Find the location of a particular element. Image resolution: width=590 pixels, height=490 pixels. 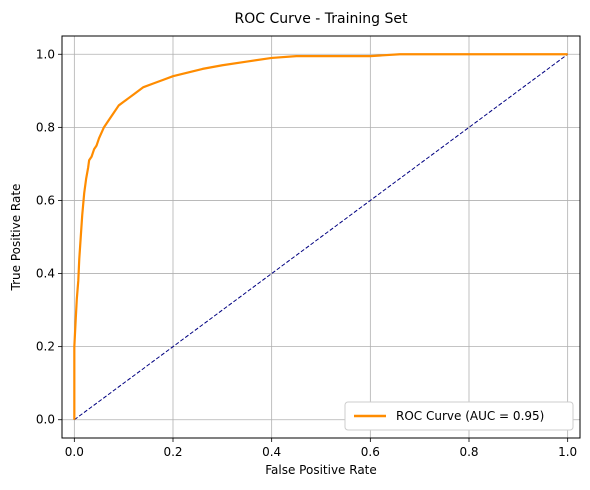

legend: ROC Curve (AUC = 0.95) is located at coordinates (459, 416).